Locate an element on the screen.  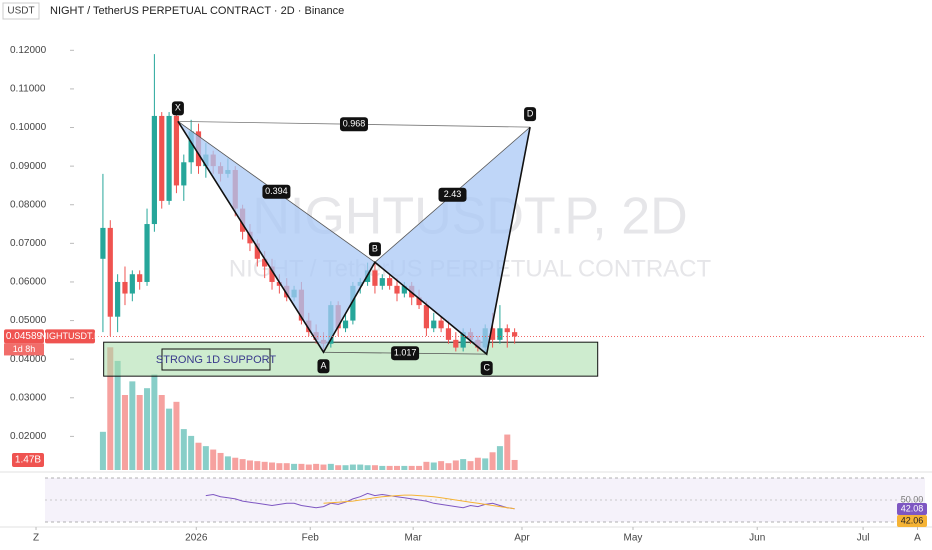
ratio-label: 1.017 is located at coordinates (405, 353).